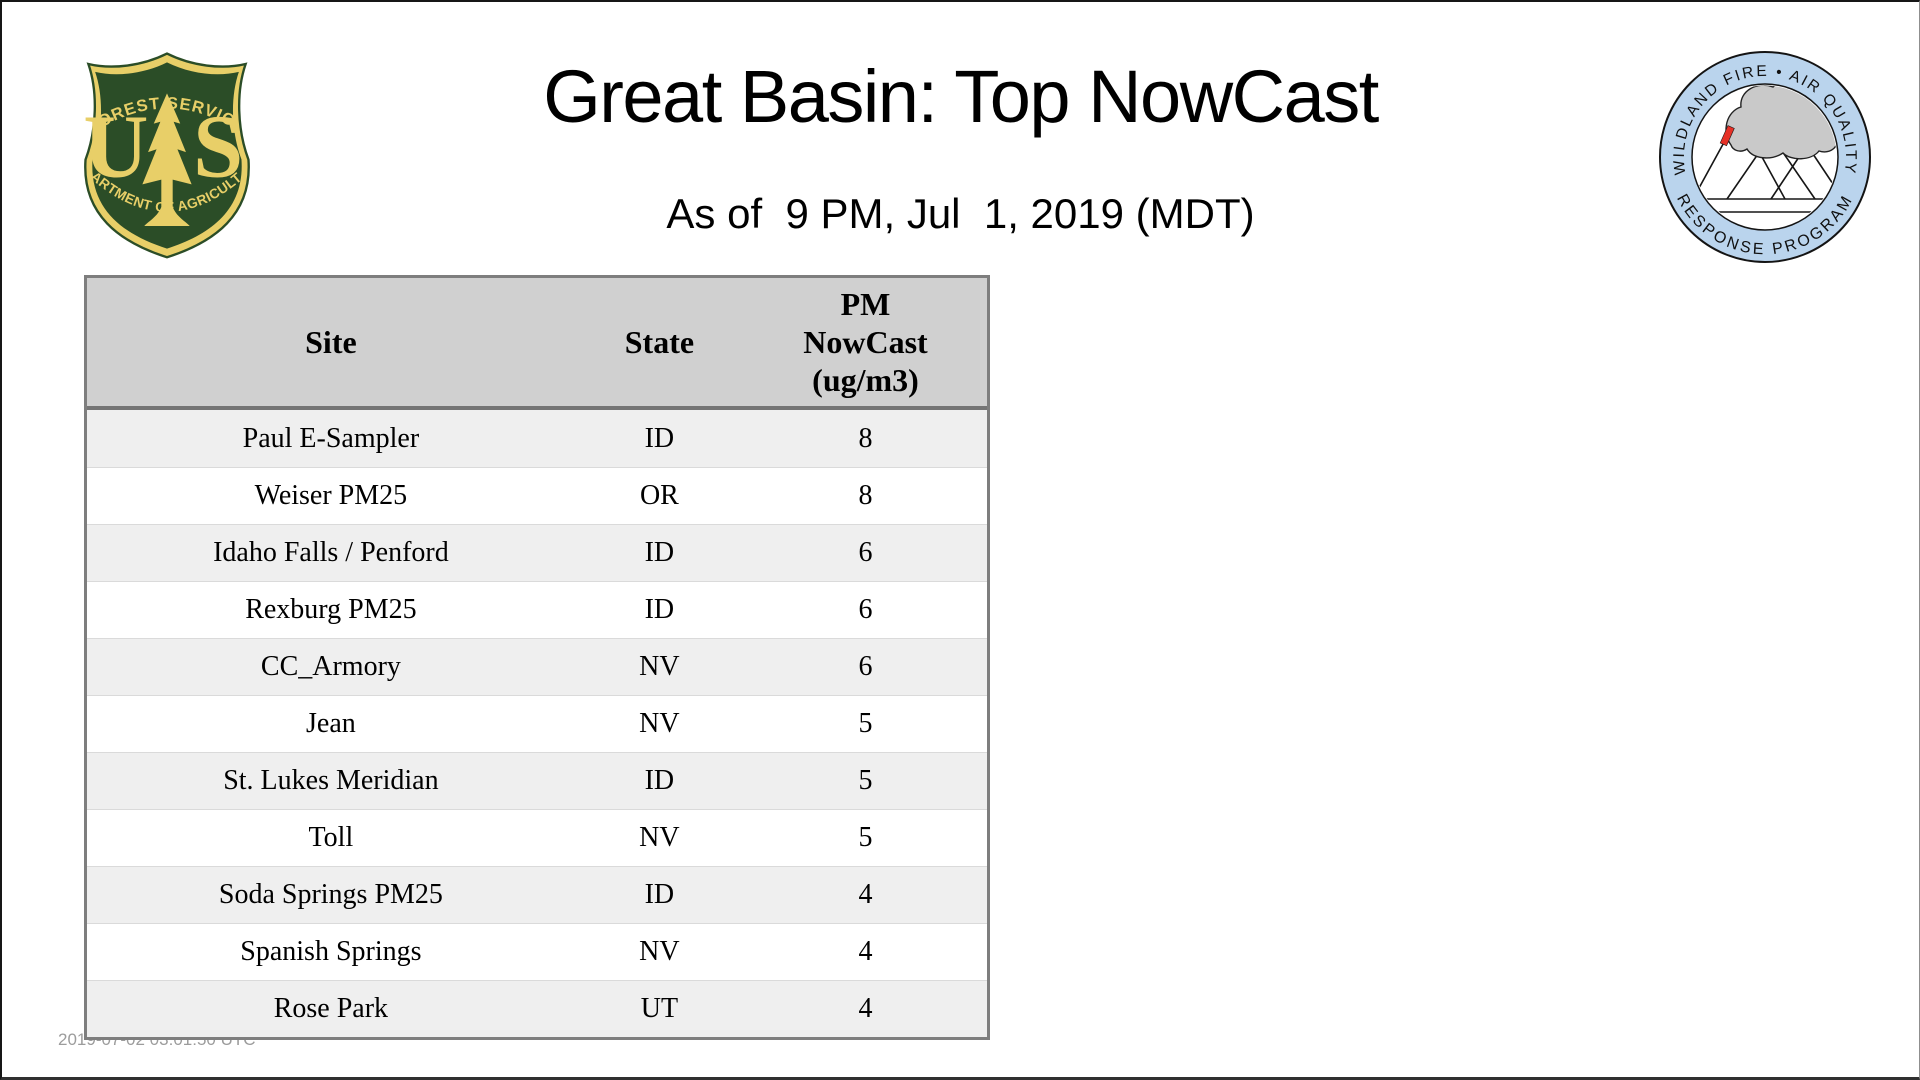 Image resolution: width=1920 pixels, height=1080 pixels. What do you see at coordinates (537, 780) in the screenshot?
I see `table-row: St. Lukes Meridian ID 5` at bounding box center [537, 780].